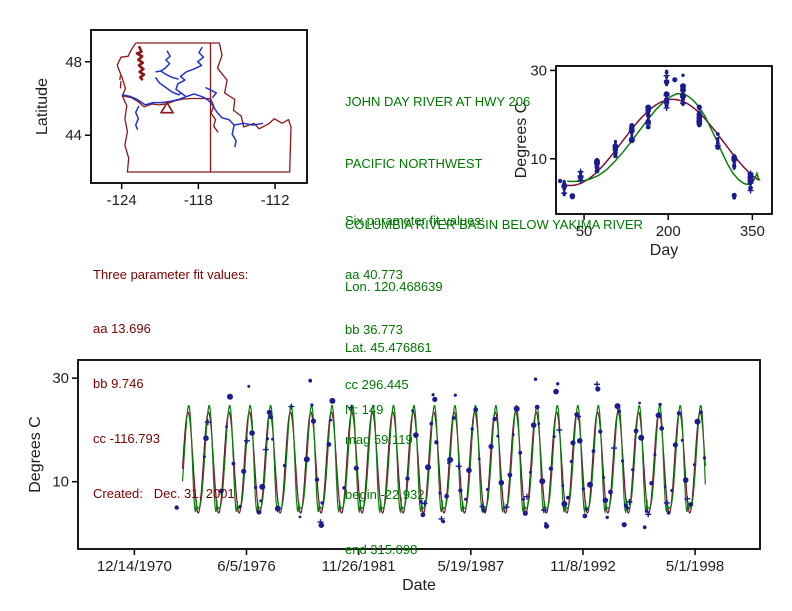  What do you see at coordinates (359, 566) in the screenshot?
I see `x-tick-label: 11/26/1981` at bounding box center [359, 566].